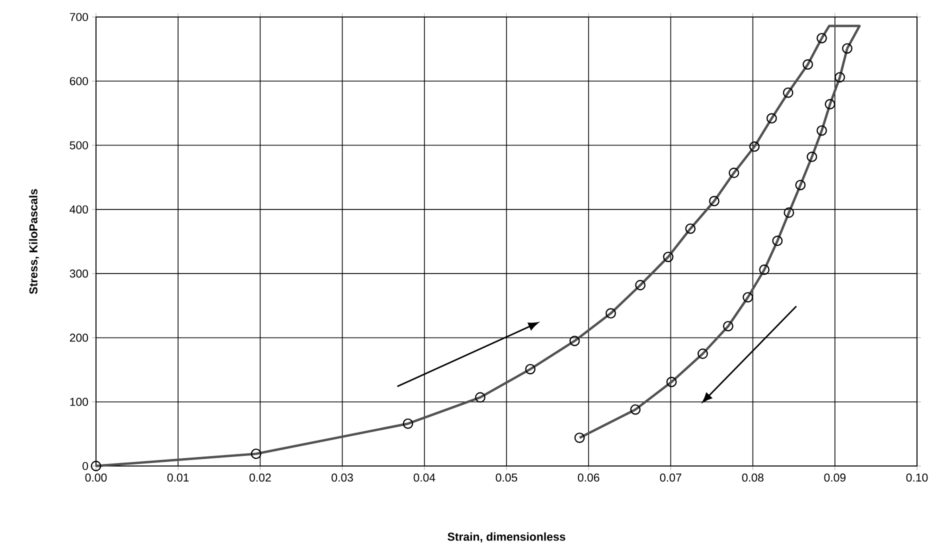  What do you see at coordinates (79, 17) in the screenshot?
I see `y-tick-label: 700` at bounding box center [79, 17].